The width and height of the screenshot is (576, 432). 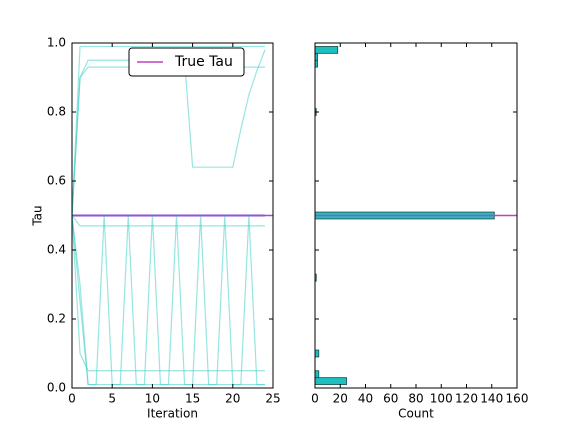 I want to click on y-tick-label: 1.0, so click(x=56, y=43).